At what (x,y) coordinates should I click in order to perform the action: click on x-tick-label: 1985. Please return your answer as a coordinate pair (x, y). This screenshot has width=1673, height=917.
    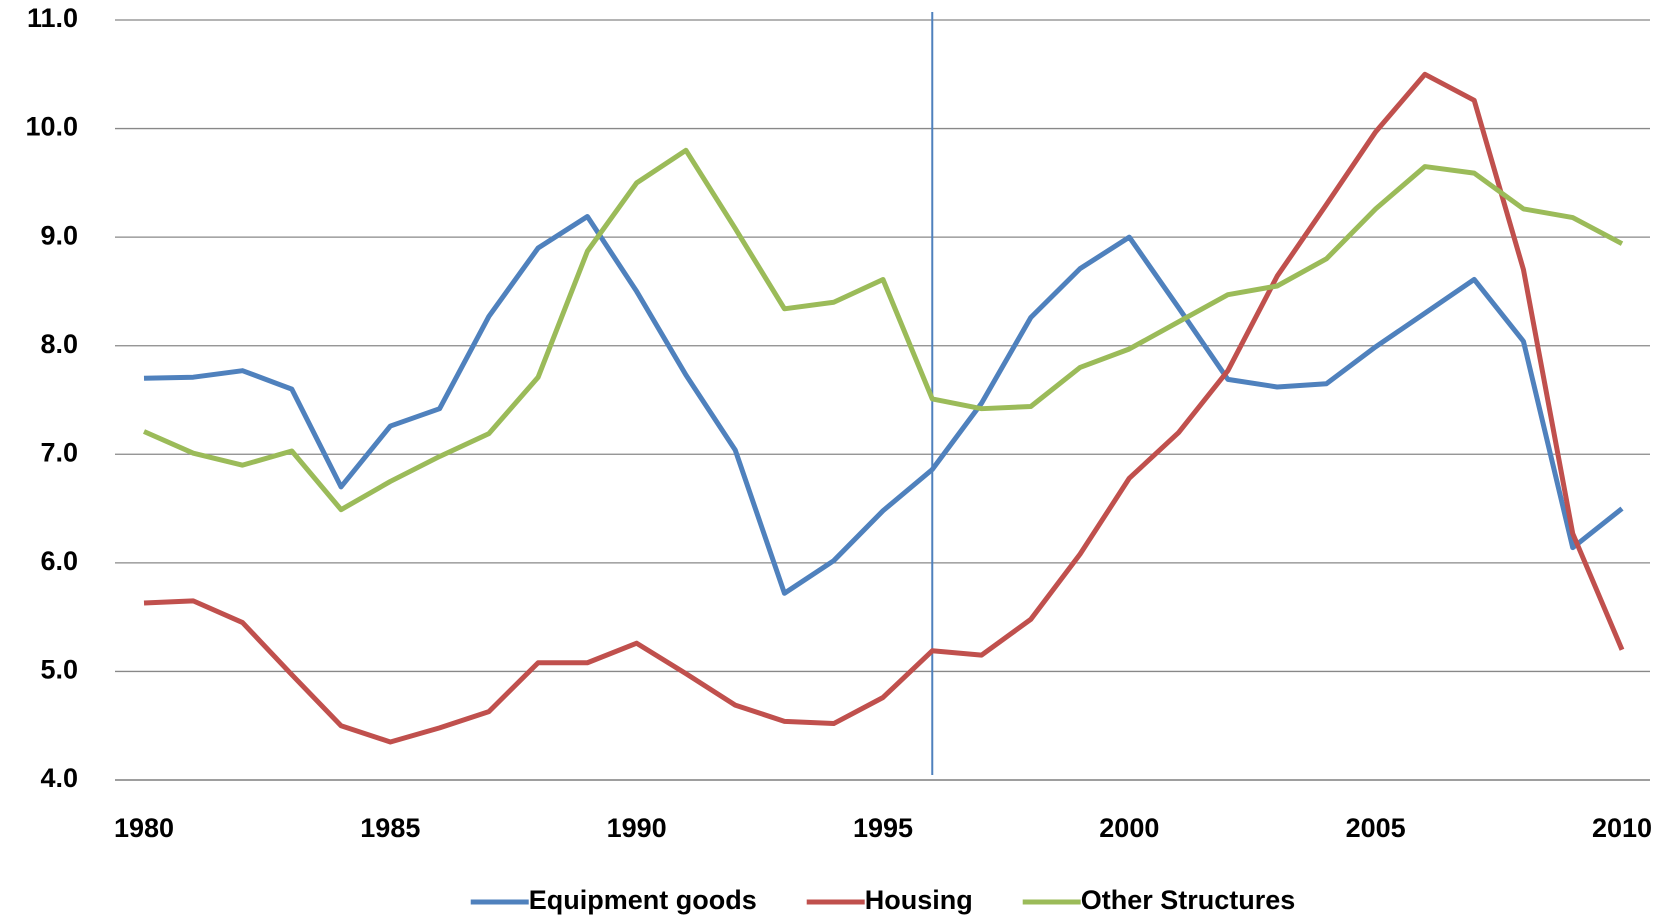
    Looking at the image, I should click on (390, 828).